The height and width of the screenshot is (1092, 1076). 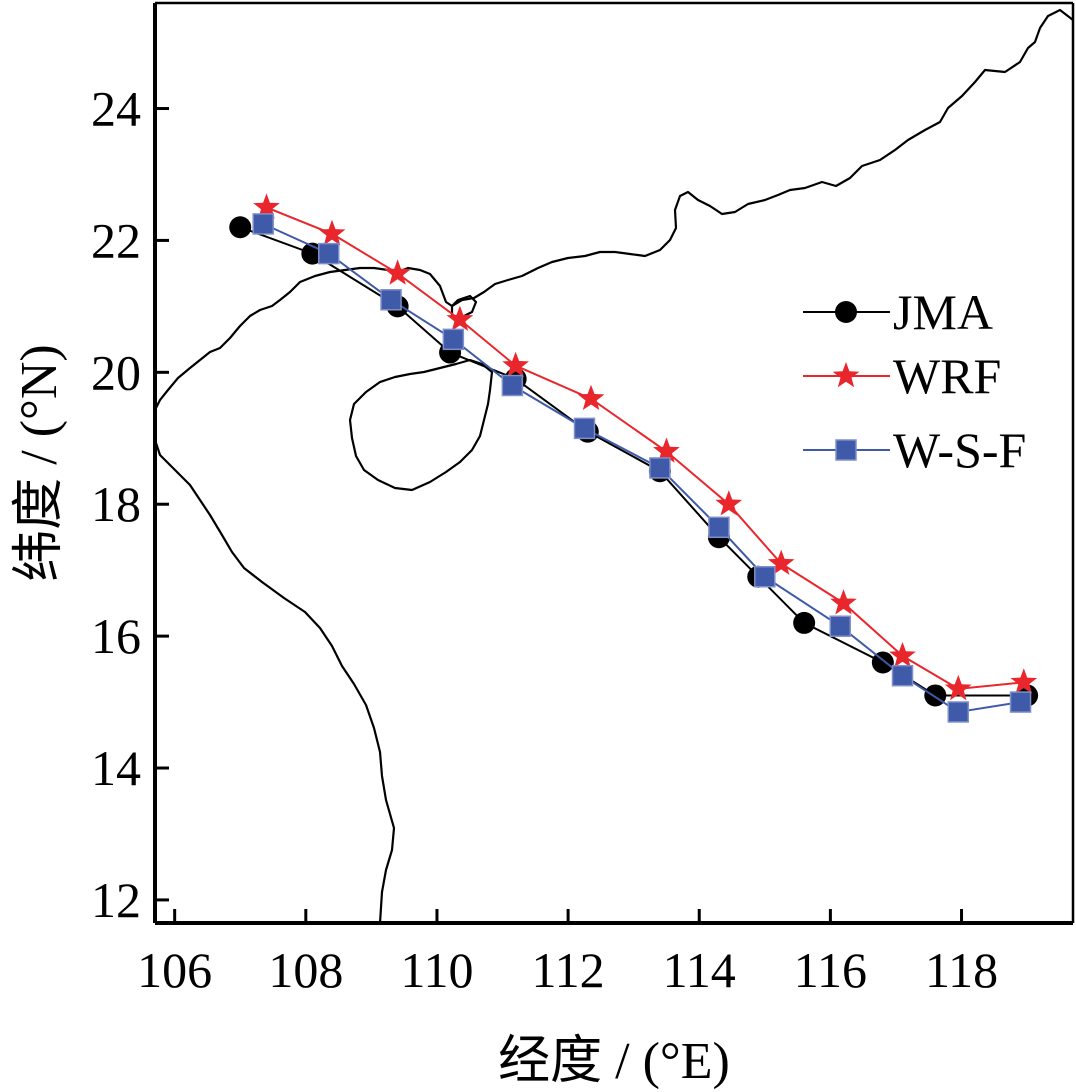 I want to click on y-tick-label: 12, so click(x=116, y=900).